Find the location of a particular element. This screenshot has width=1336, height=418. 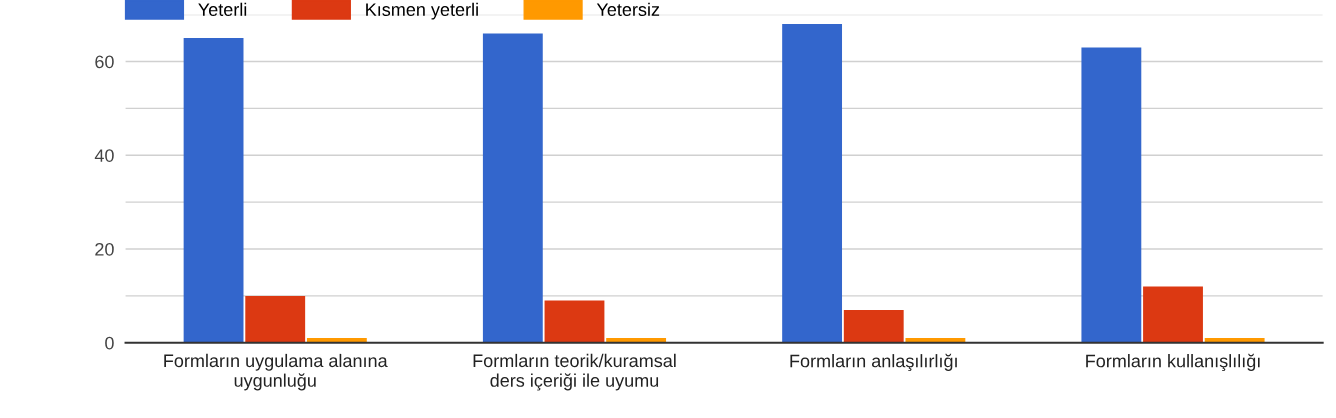

y-tick-label: 40 is located at coordinates (104, 155).